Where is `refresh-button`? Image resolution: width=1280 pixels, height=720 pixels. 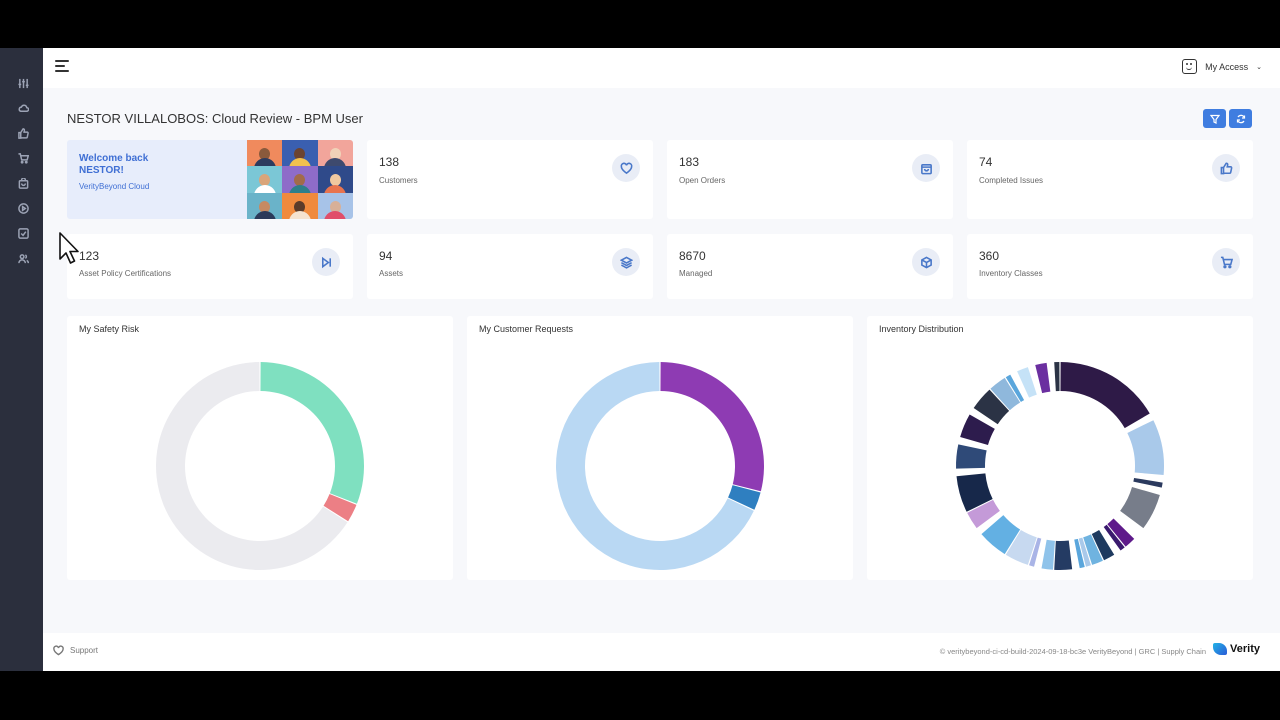 refresh-button is located at coordinates (1240, 118).